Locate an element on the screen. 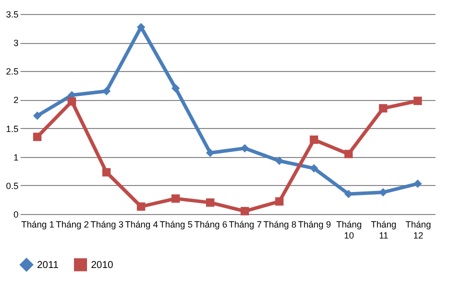  x-tick-label: Tháng 6 is located at coordinates (211, 225).